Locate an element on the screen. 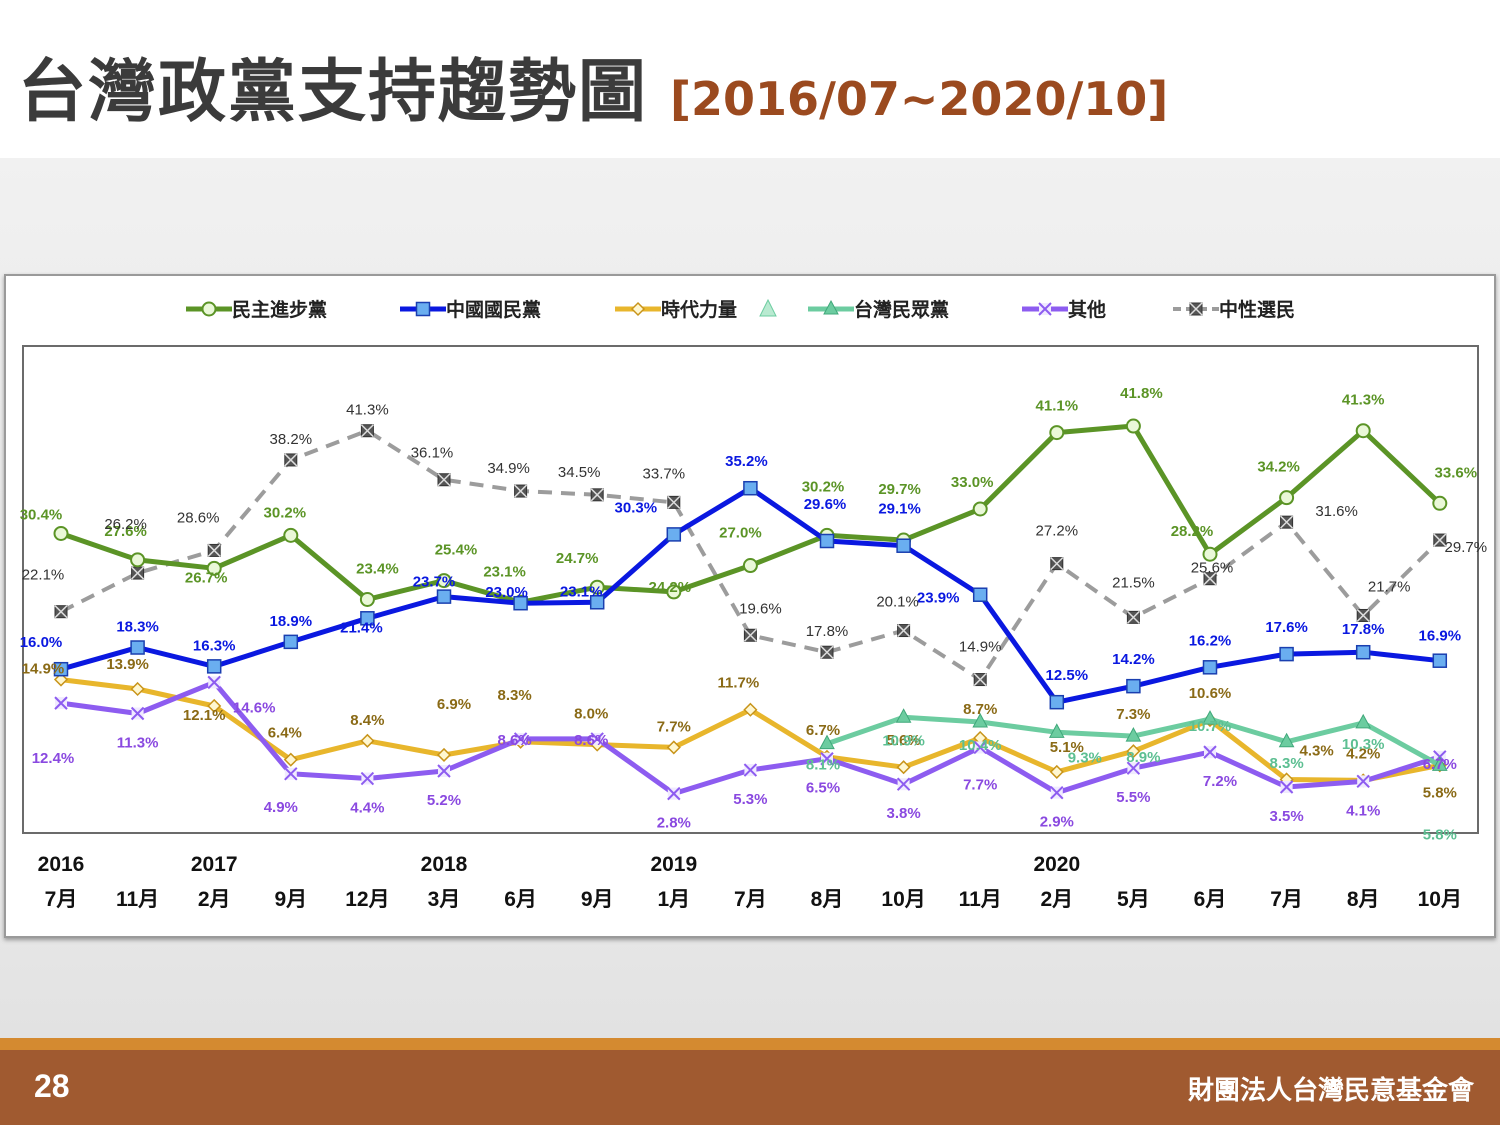 The width and height of the screenshot is (1500, 1125). data-label: 11.7% is located at coordinates (739, 683).